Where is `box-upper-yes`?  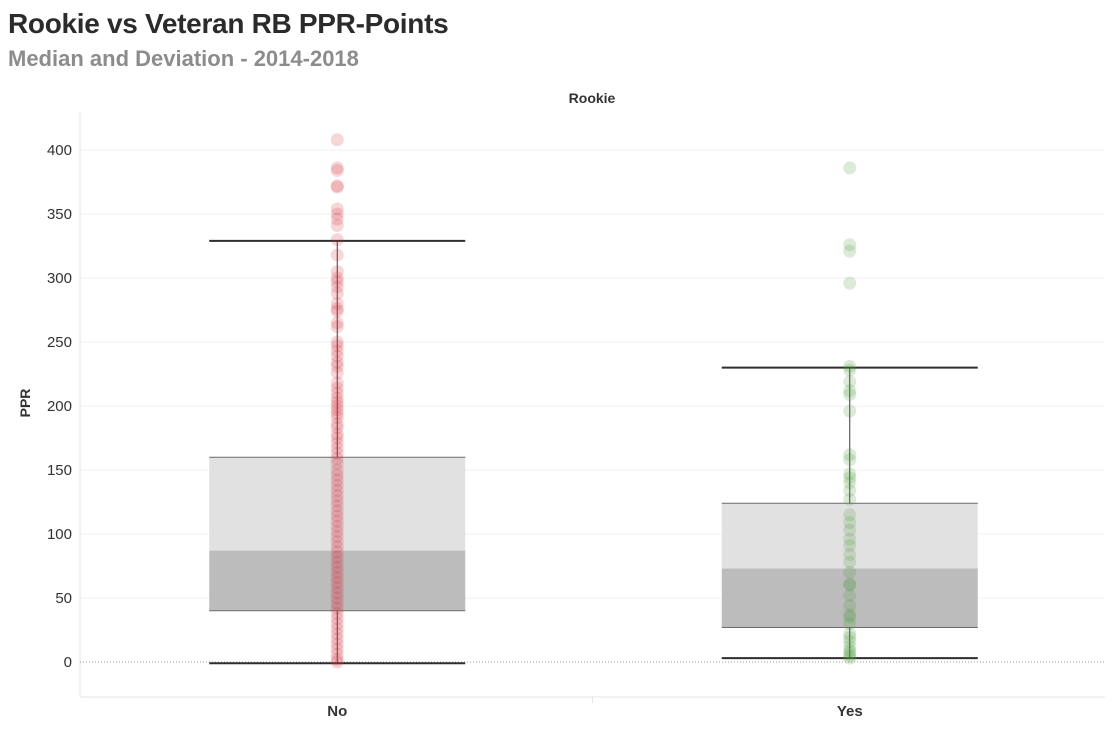 box-upper-yes is located at coordinates (849, 536).